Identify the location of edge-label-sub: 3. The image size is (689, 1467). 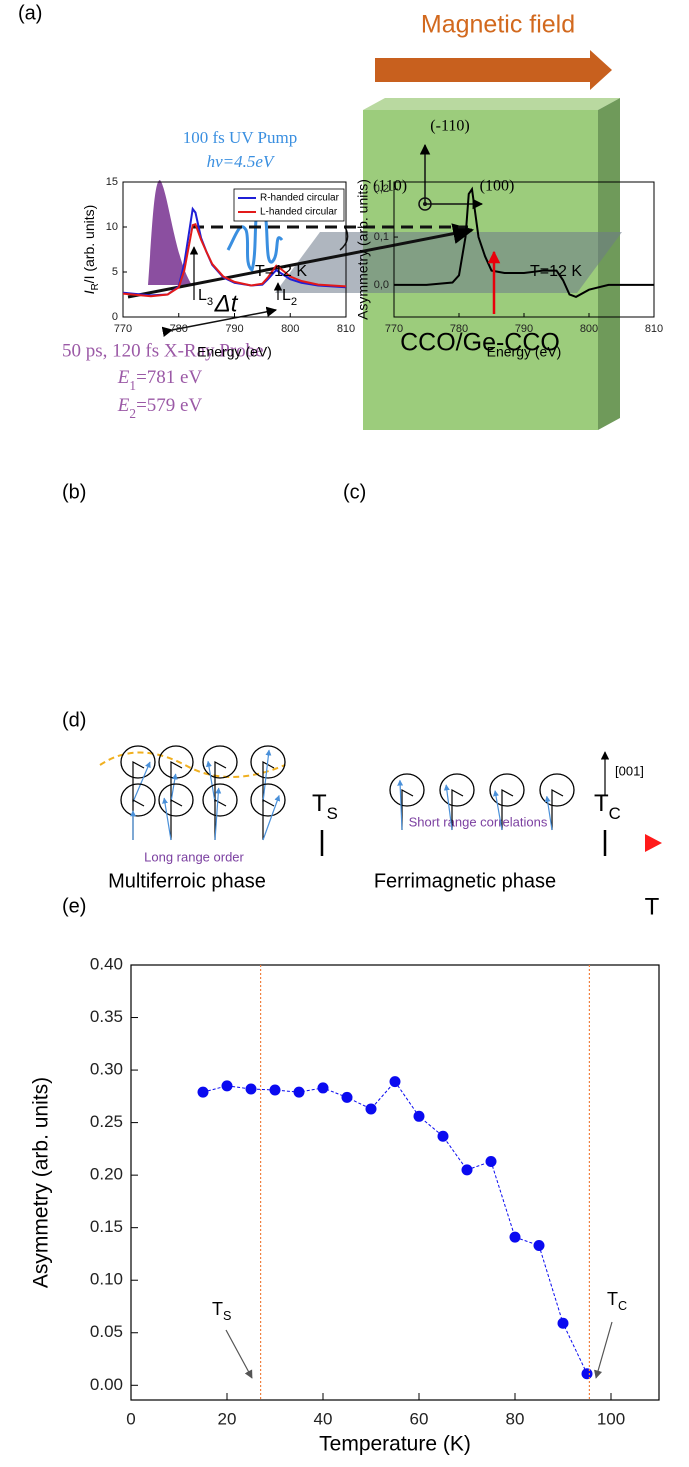
(210, 302).